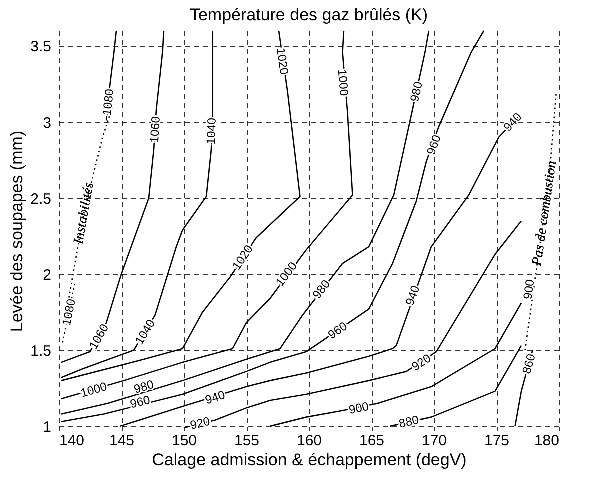 This screenshot has height=502, width=612. Describe the element at coordinates (322, 289) in the screenshot. I see `annotation: 980` at that location.